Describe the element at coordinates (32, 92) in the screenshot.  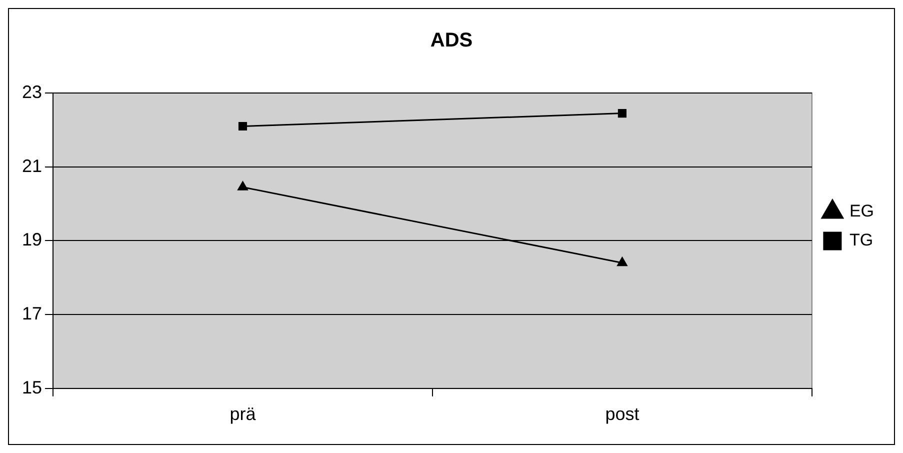
I see `y-tick-label: 23` at that location.